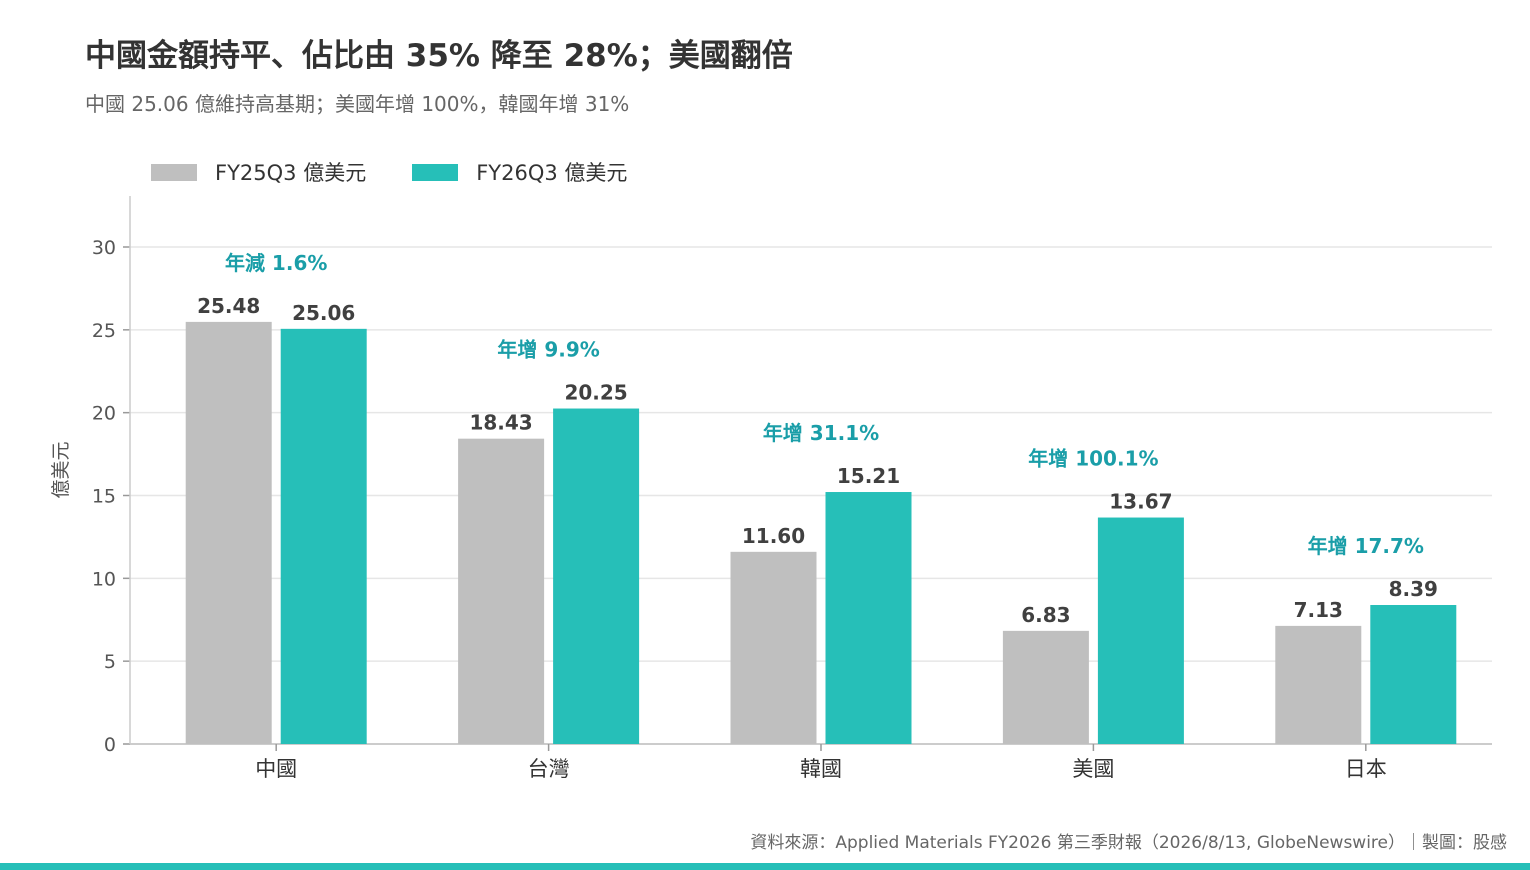  What do you see at coordinates (821, 433) in the screenshot?
I see `yoy-annotation: 年增 31.1%` at bounding box center [821, 433].